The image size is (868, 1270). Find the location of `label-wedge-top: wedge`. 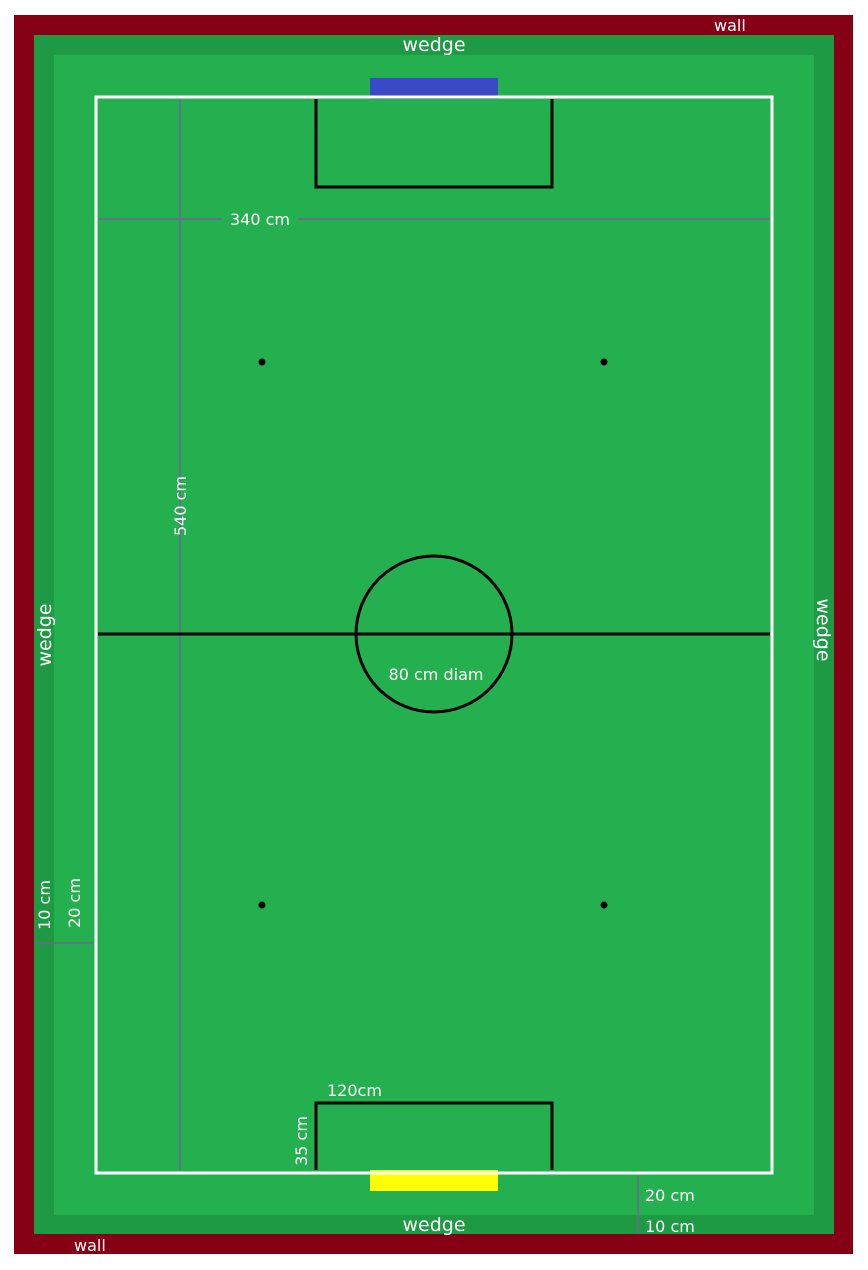

label-wedge-top: wedge is located at coordinates (433, 45).